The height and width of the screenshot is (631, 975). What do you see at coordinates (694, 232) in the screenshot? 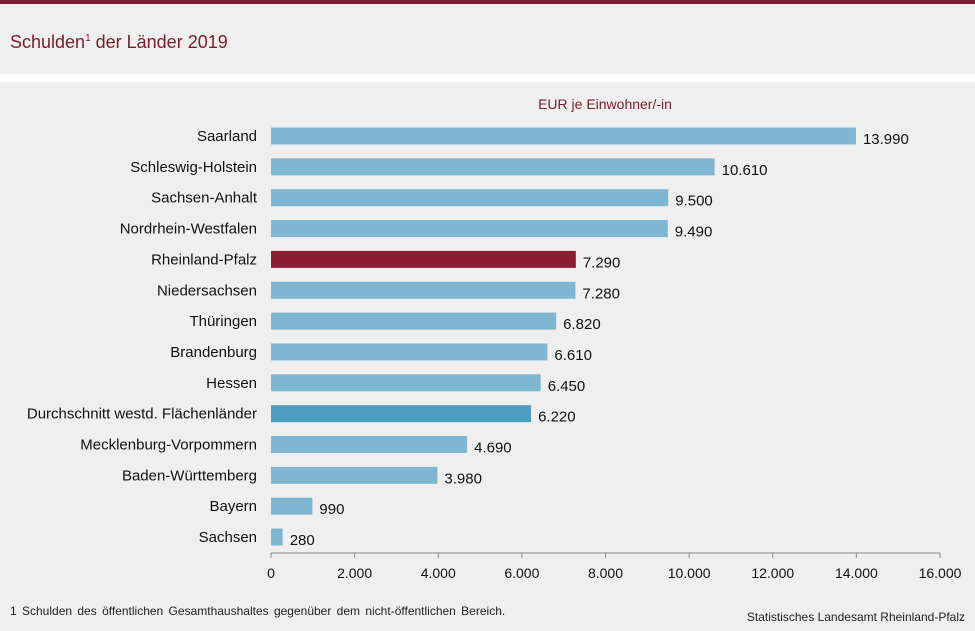
I see `data-label: 9.490` at bounding box center [694, 232].